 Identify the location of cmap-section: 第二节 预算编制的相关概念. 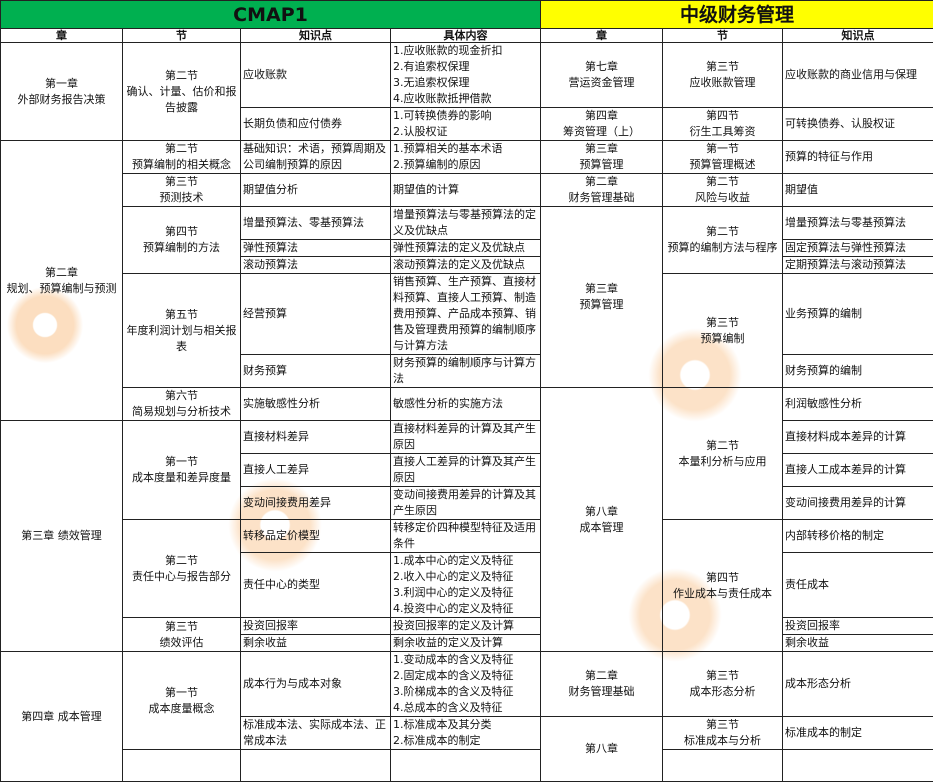
(181, 157).